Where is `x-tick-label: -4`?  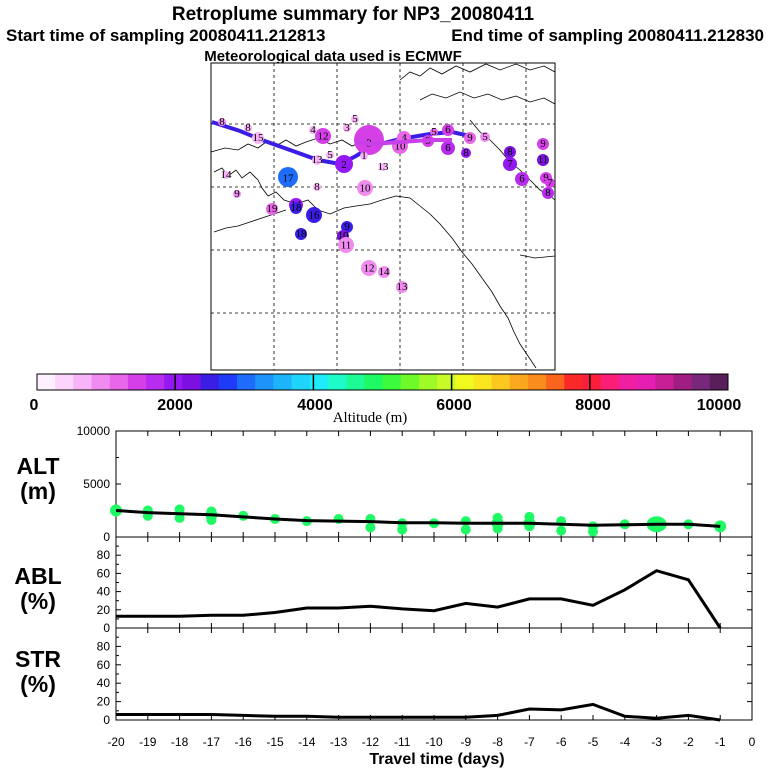
x-tick-label: -4 is located at coordinates (624, 742).